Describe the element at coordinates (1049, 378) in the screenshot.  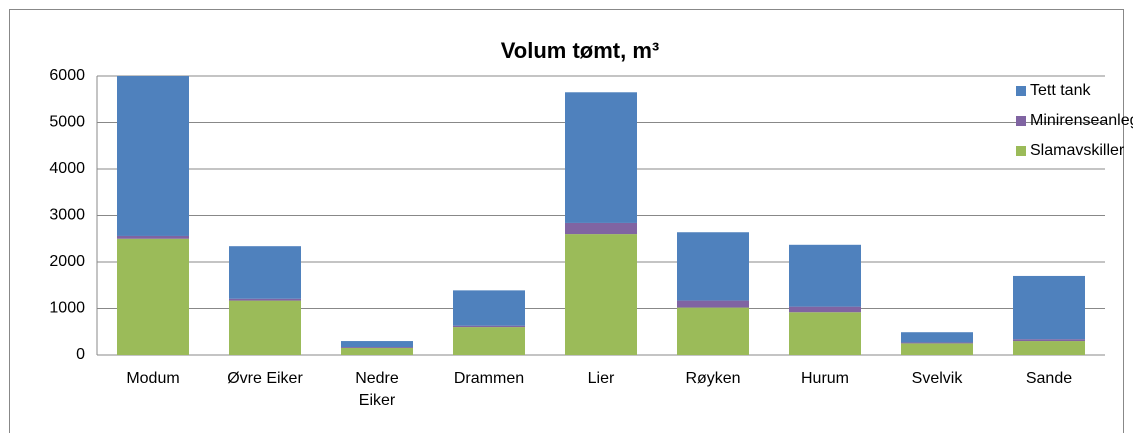
I see `x-tick-label: Sande` at that location.